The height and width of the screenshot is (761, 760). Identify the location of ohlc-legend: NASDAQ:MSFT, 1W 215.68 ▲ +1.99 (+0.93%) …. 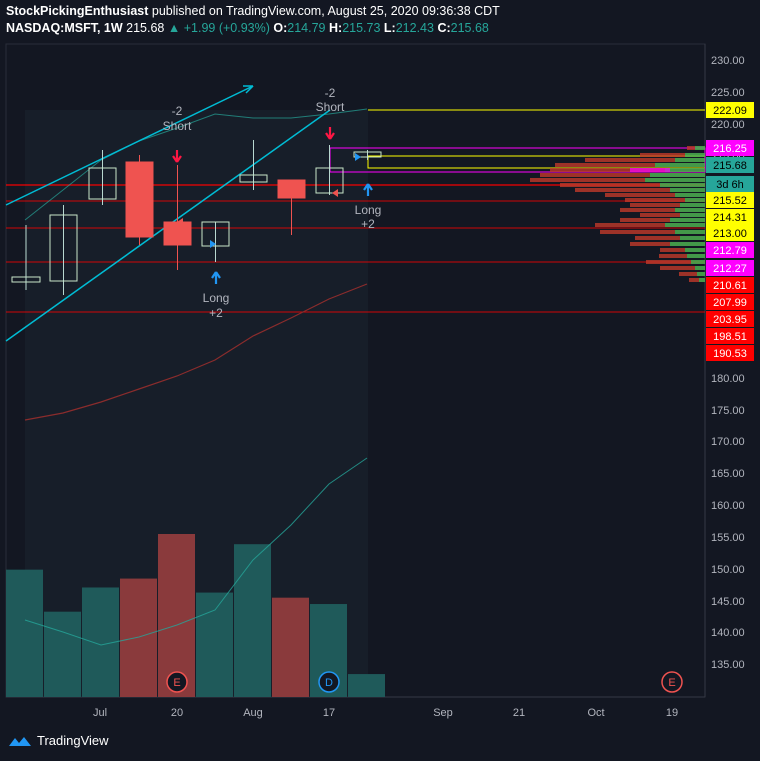
(381, 28).